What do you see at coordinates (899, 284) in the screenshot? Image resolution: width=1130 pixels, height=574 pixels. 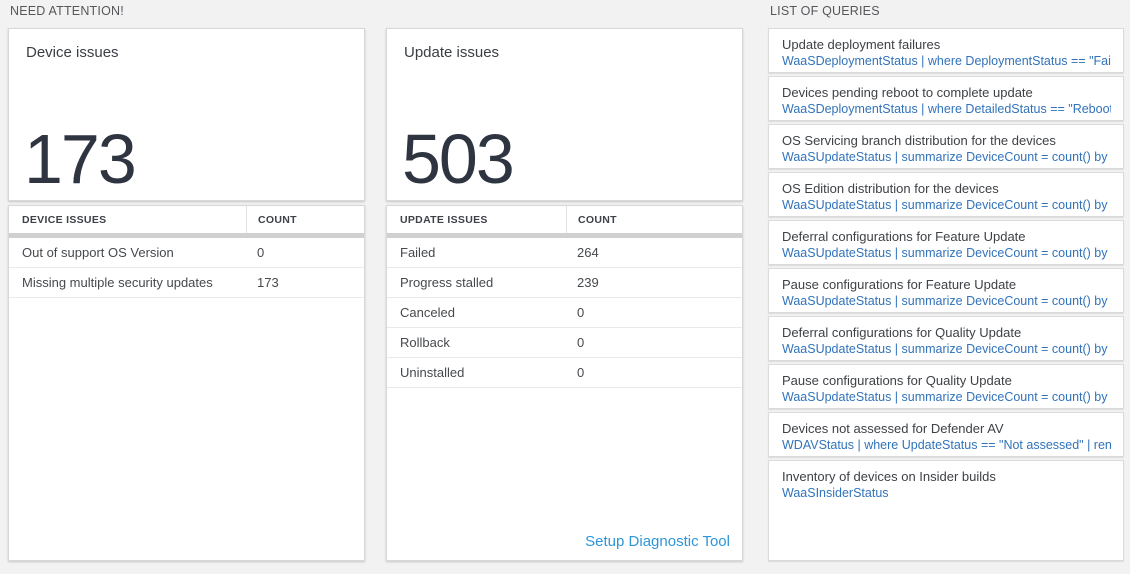 I see `query-title: Pause configurations for Feature Update` at bounding box center [899, 284].